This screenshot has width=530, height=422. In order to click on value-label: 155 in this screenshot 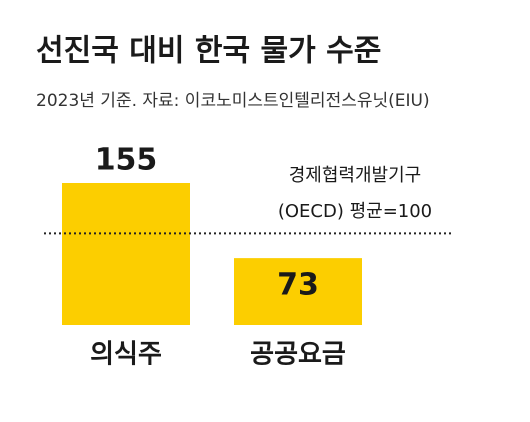, I will do `click(126, 160)`.